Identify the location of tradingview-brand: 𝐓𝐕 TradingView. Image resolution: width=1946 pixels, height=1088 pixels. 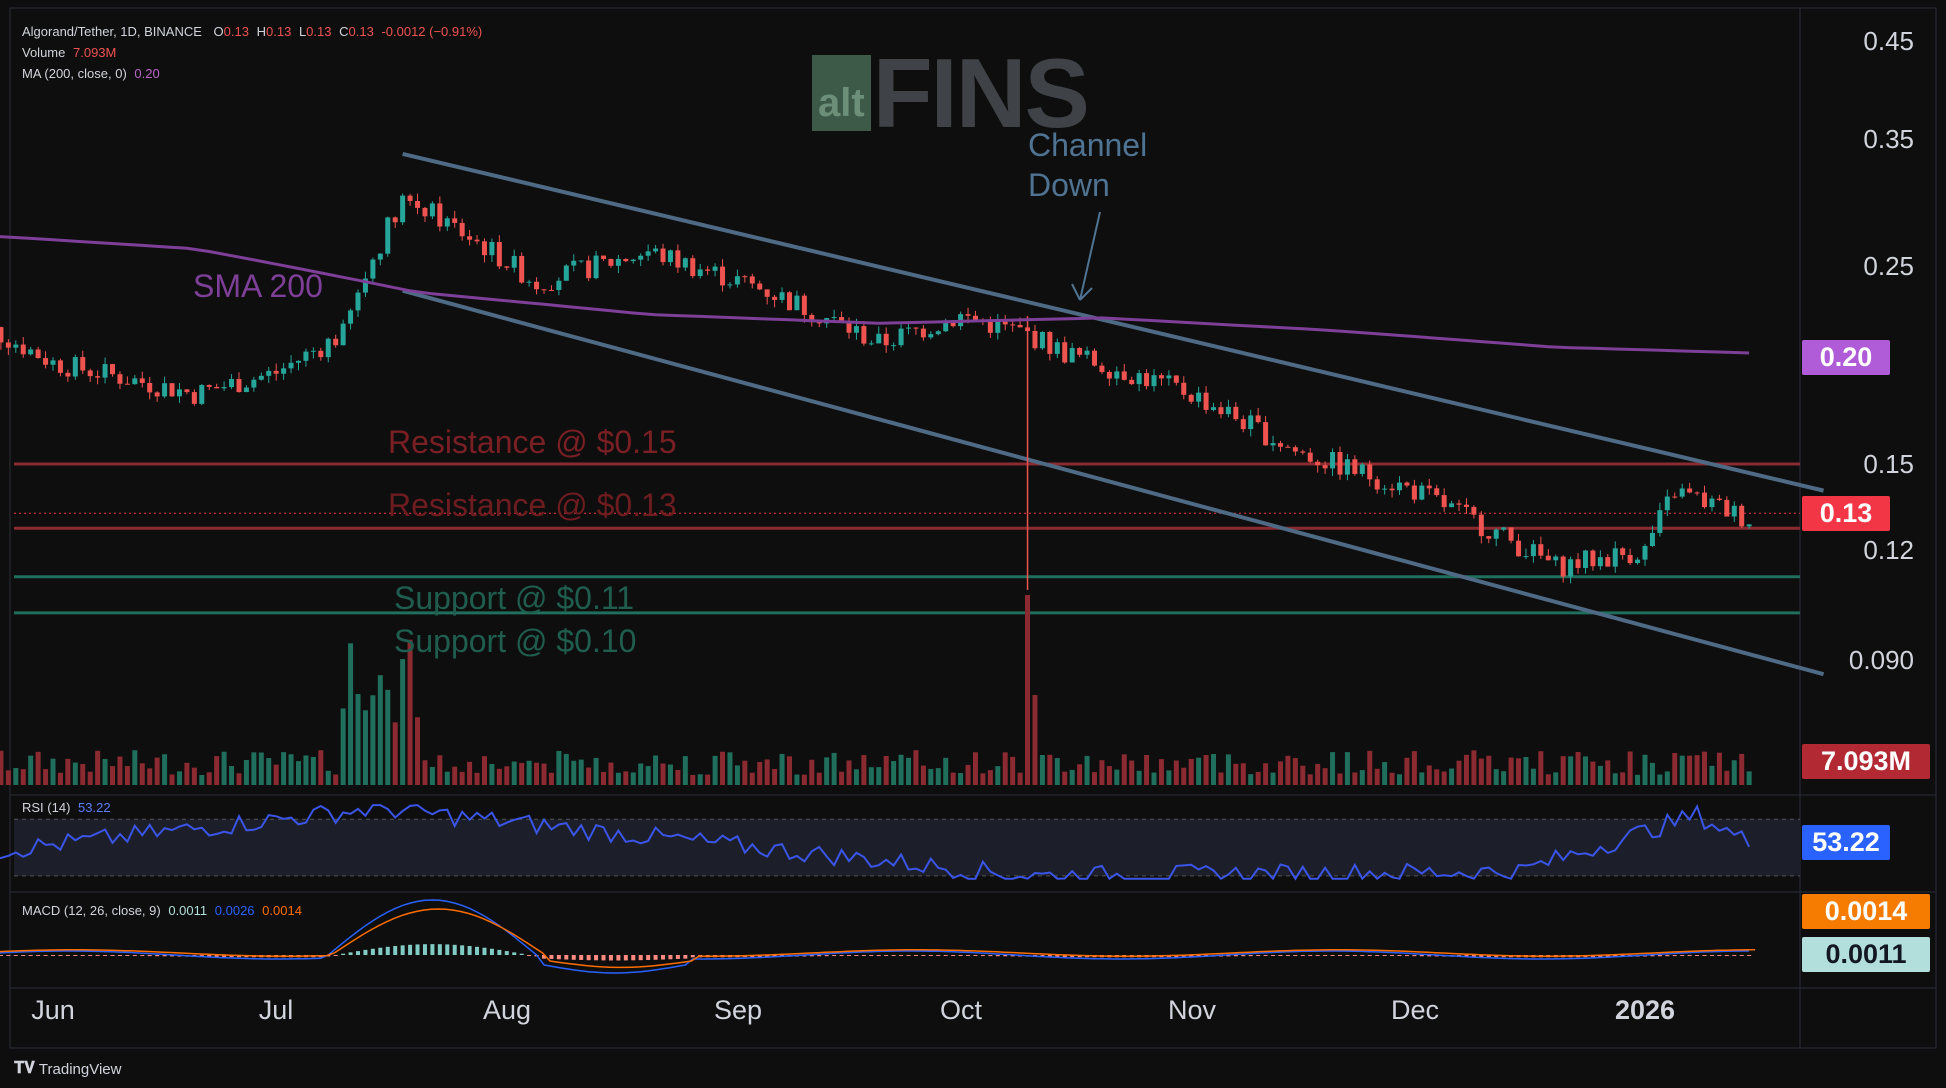
(67, 1069).